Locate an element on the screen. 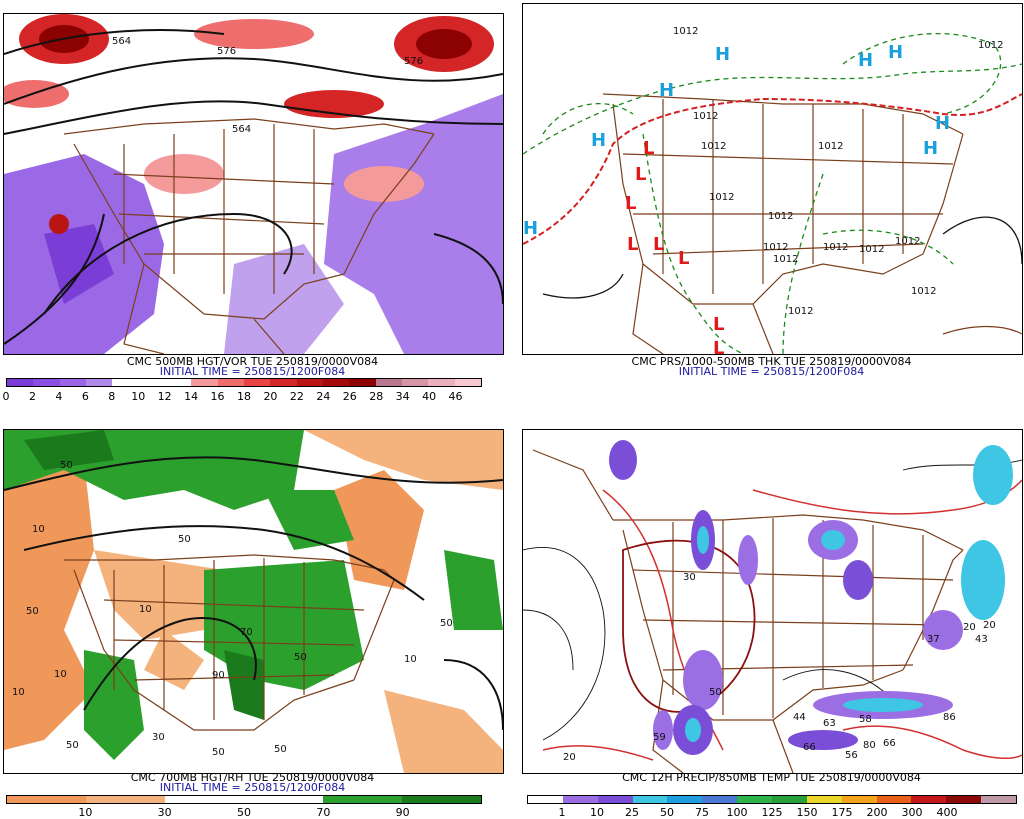 The height and width of the screenshot is (819, 1024). panel1-colorbar-ticks: 0 2 4 6 8 10 12 14 16 18 20 22 24 26 28 34 40 46 is located at coordinates (242, 396).